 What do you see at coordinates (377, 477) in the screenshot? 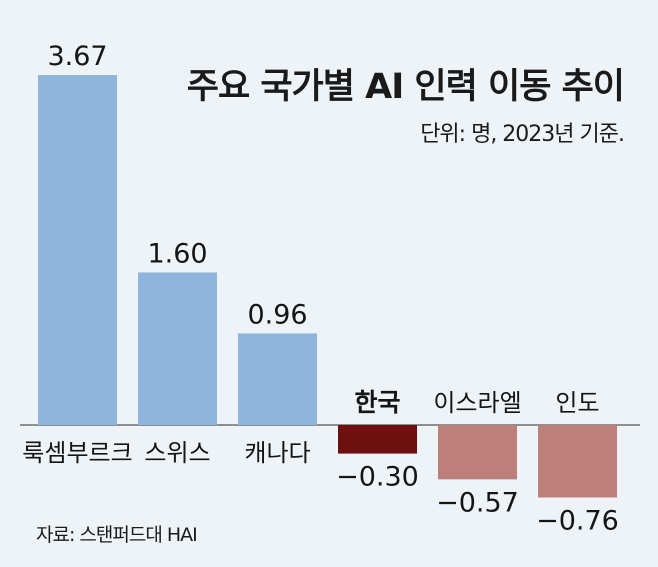
I see `value-label-3: −0.30` at bounding box center [377, 477].